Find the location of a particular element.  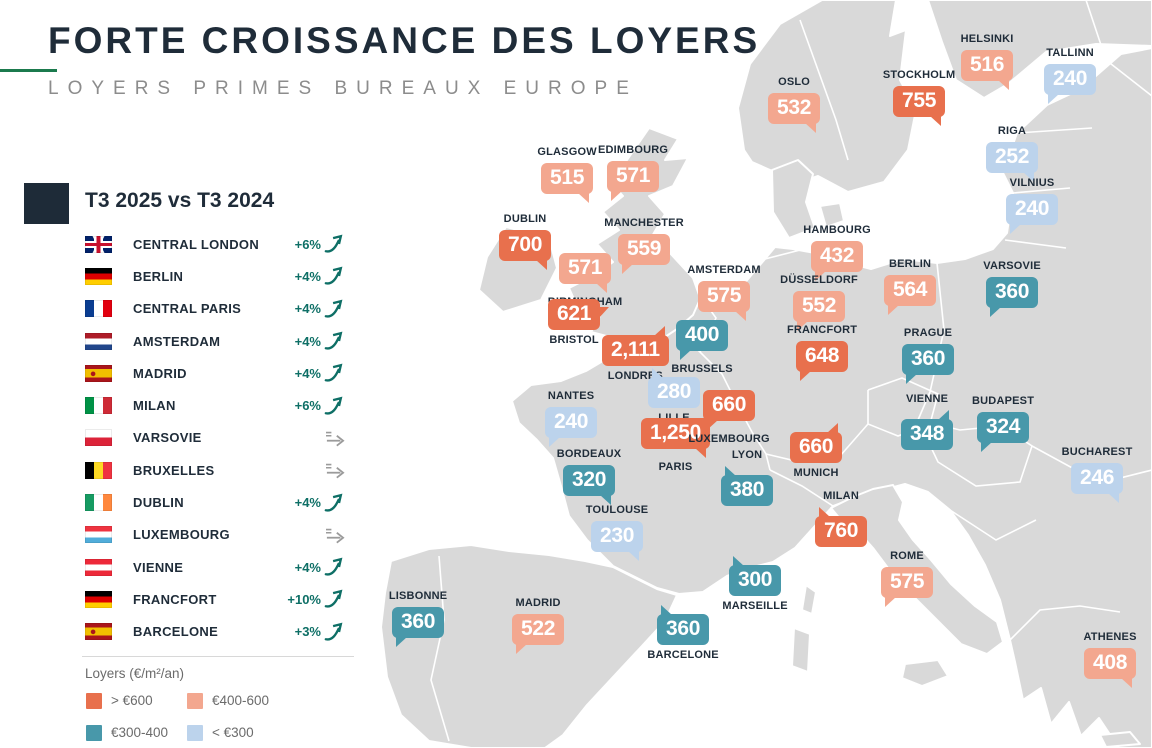

landmass-sardinia is located at coordinates (801, 650).